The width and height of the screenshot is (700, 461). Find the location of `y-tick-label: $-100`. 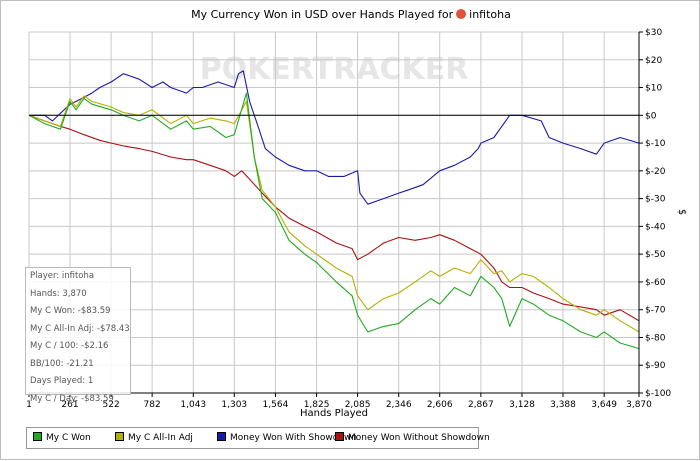

y-tick-label: $-100 is located at coordinates (658, 394).